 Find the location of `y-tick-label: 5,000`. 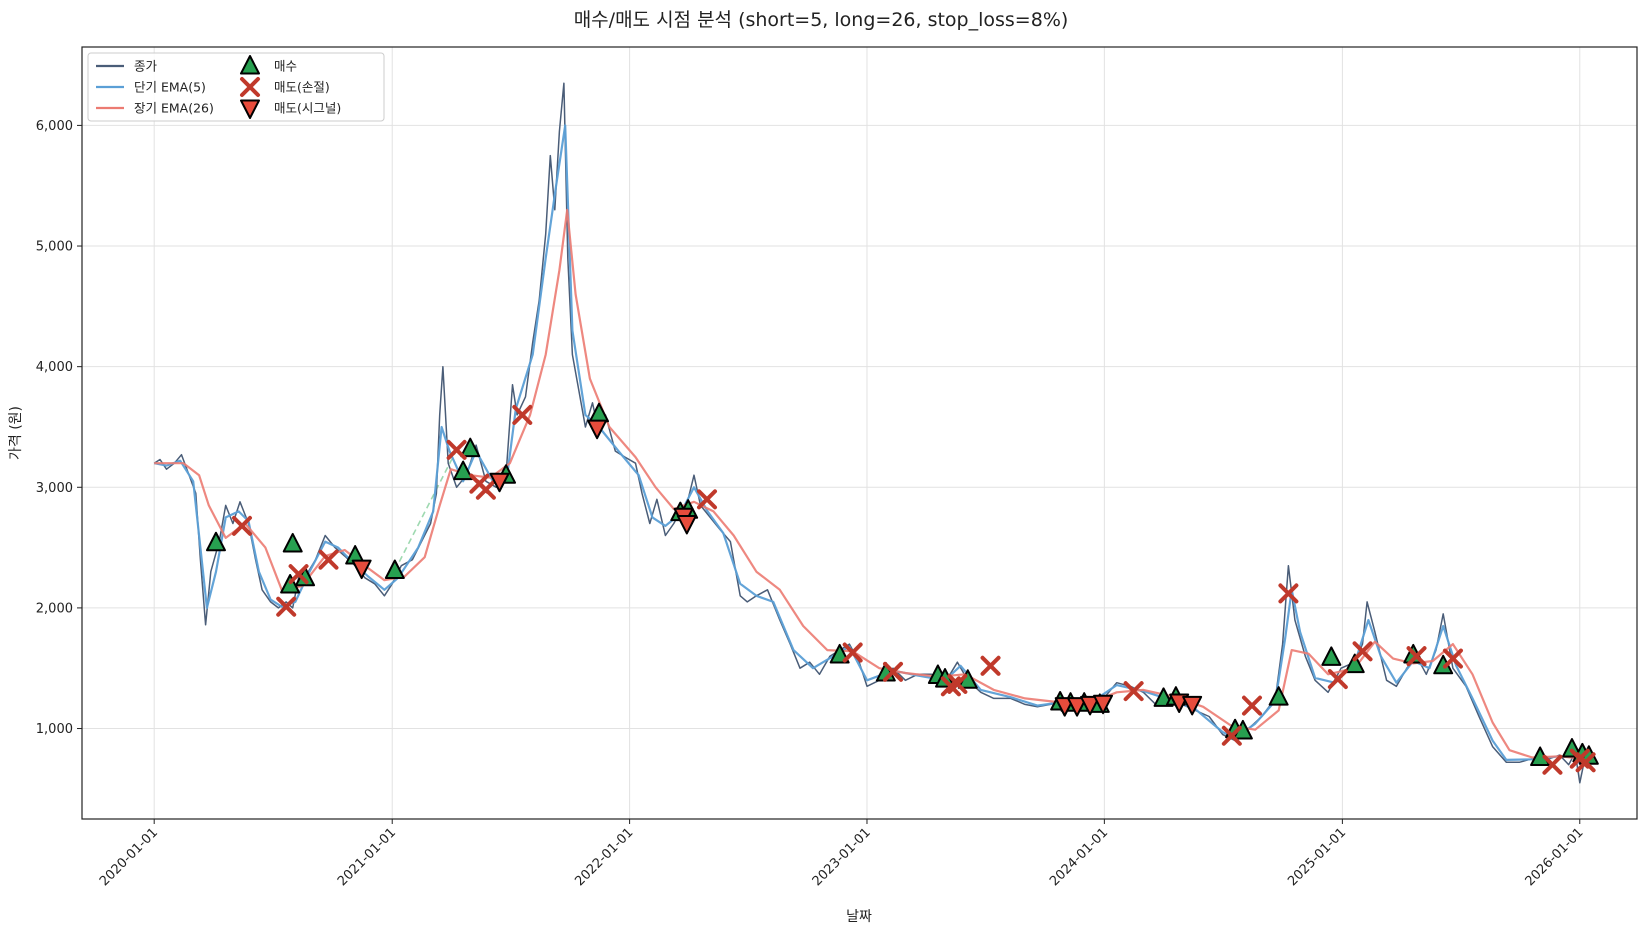

y-tick-label: 5,000 is located at coordinates (54, 247).